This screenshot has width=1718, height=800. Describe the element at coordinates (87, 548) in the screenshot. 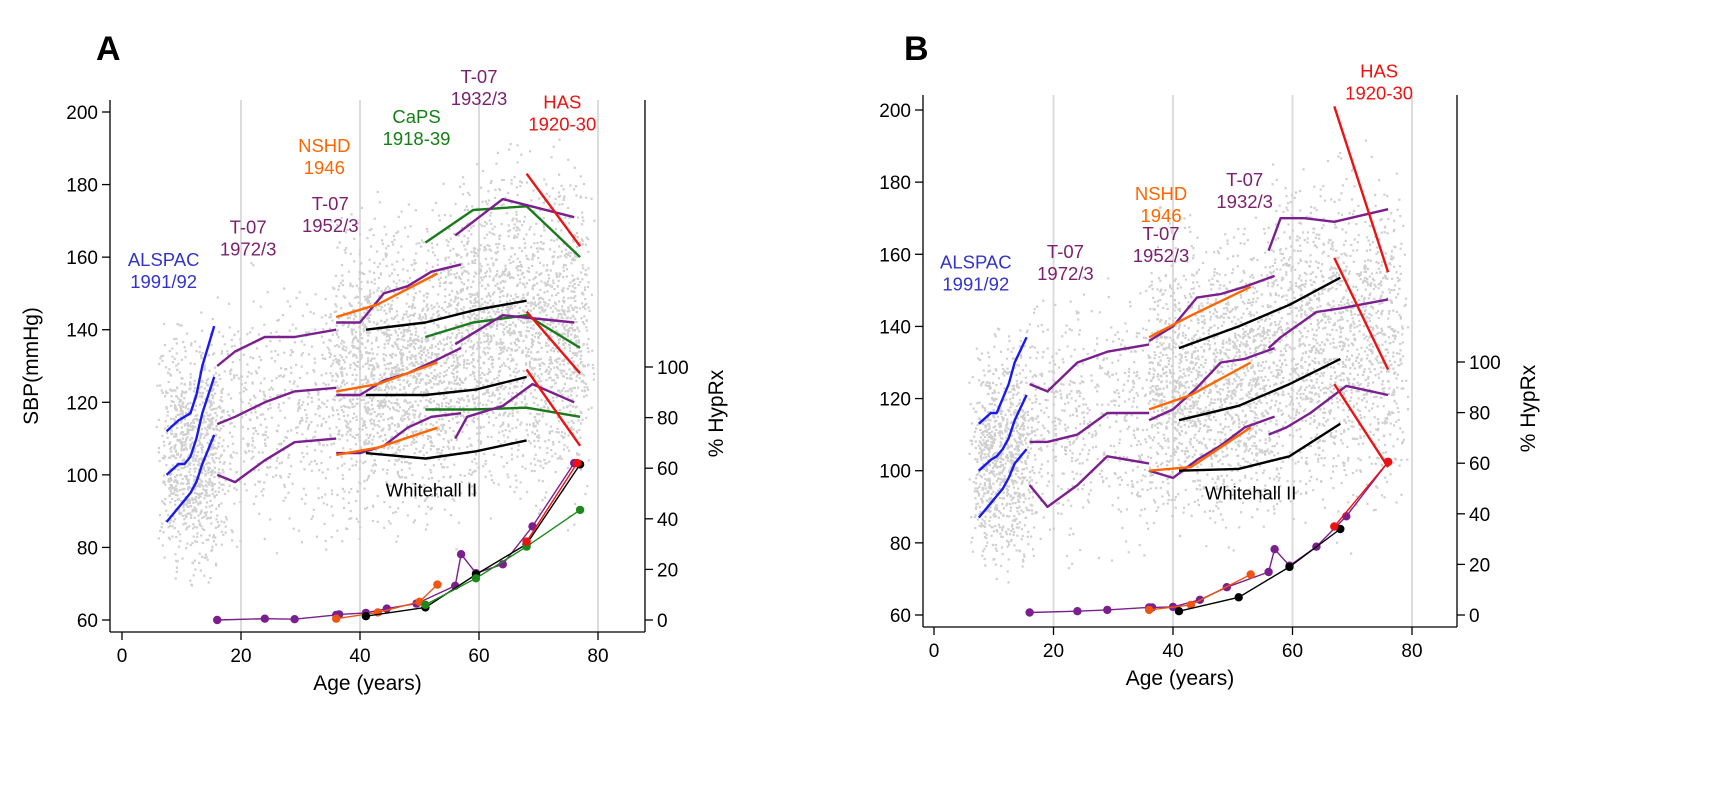

I see `y-tick-label: 80` at that location.